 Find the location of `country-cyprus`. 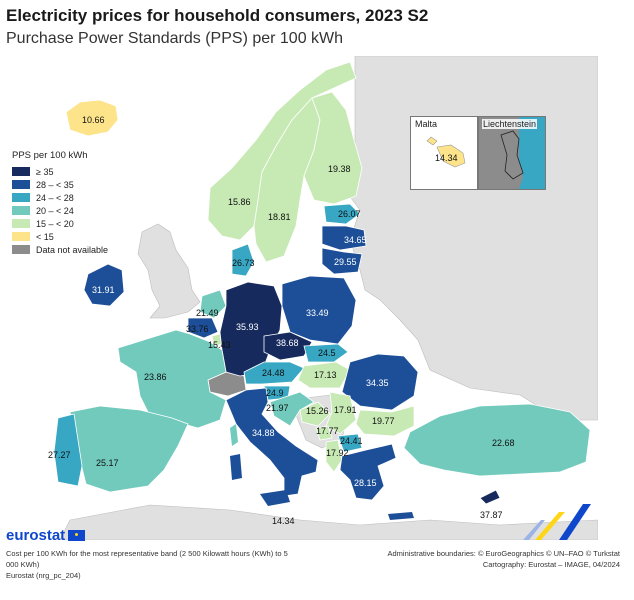

country-cyprus is located at coordinates (490, 497).